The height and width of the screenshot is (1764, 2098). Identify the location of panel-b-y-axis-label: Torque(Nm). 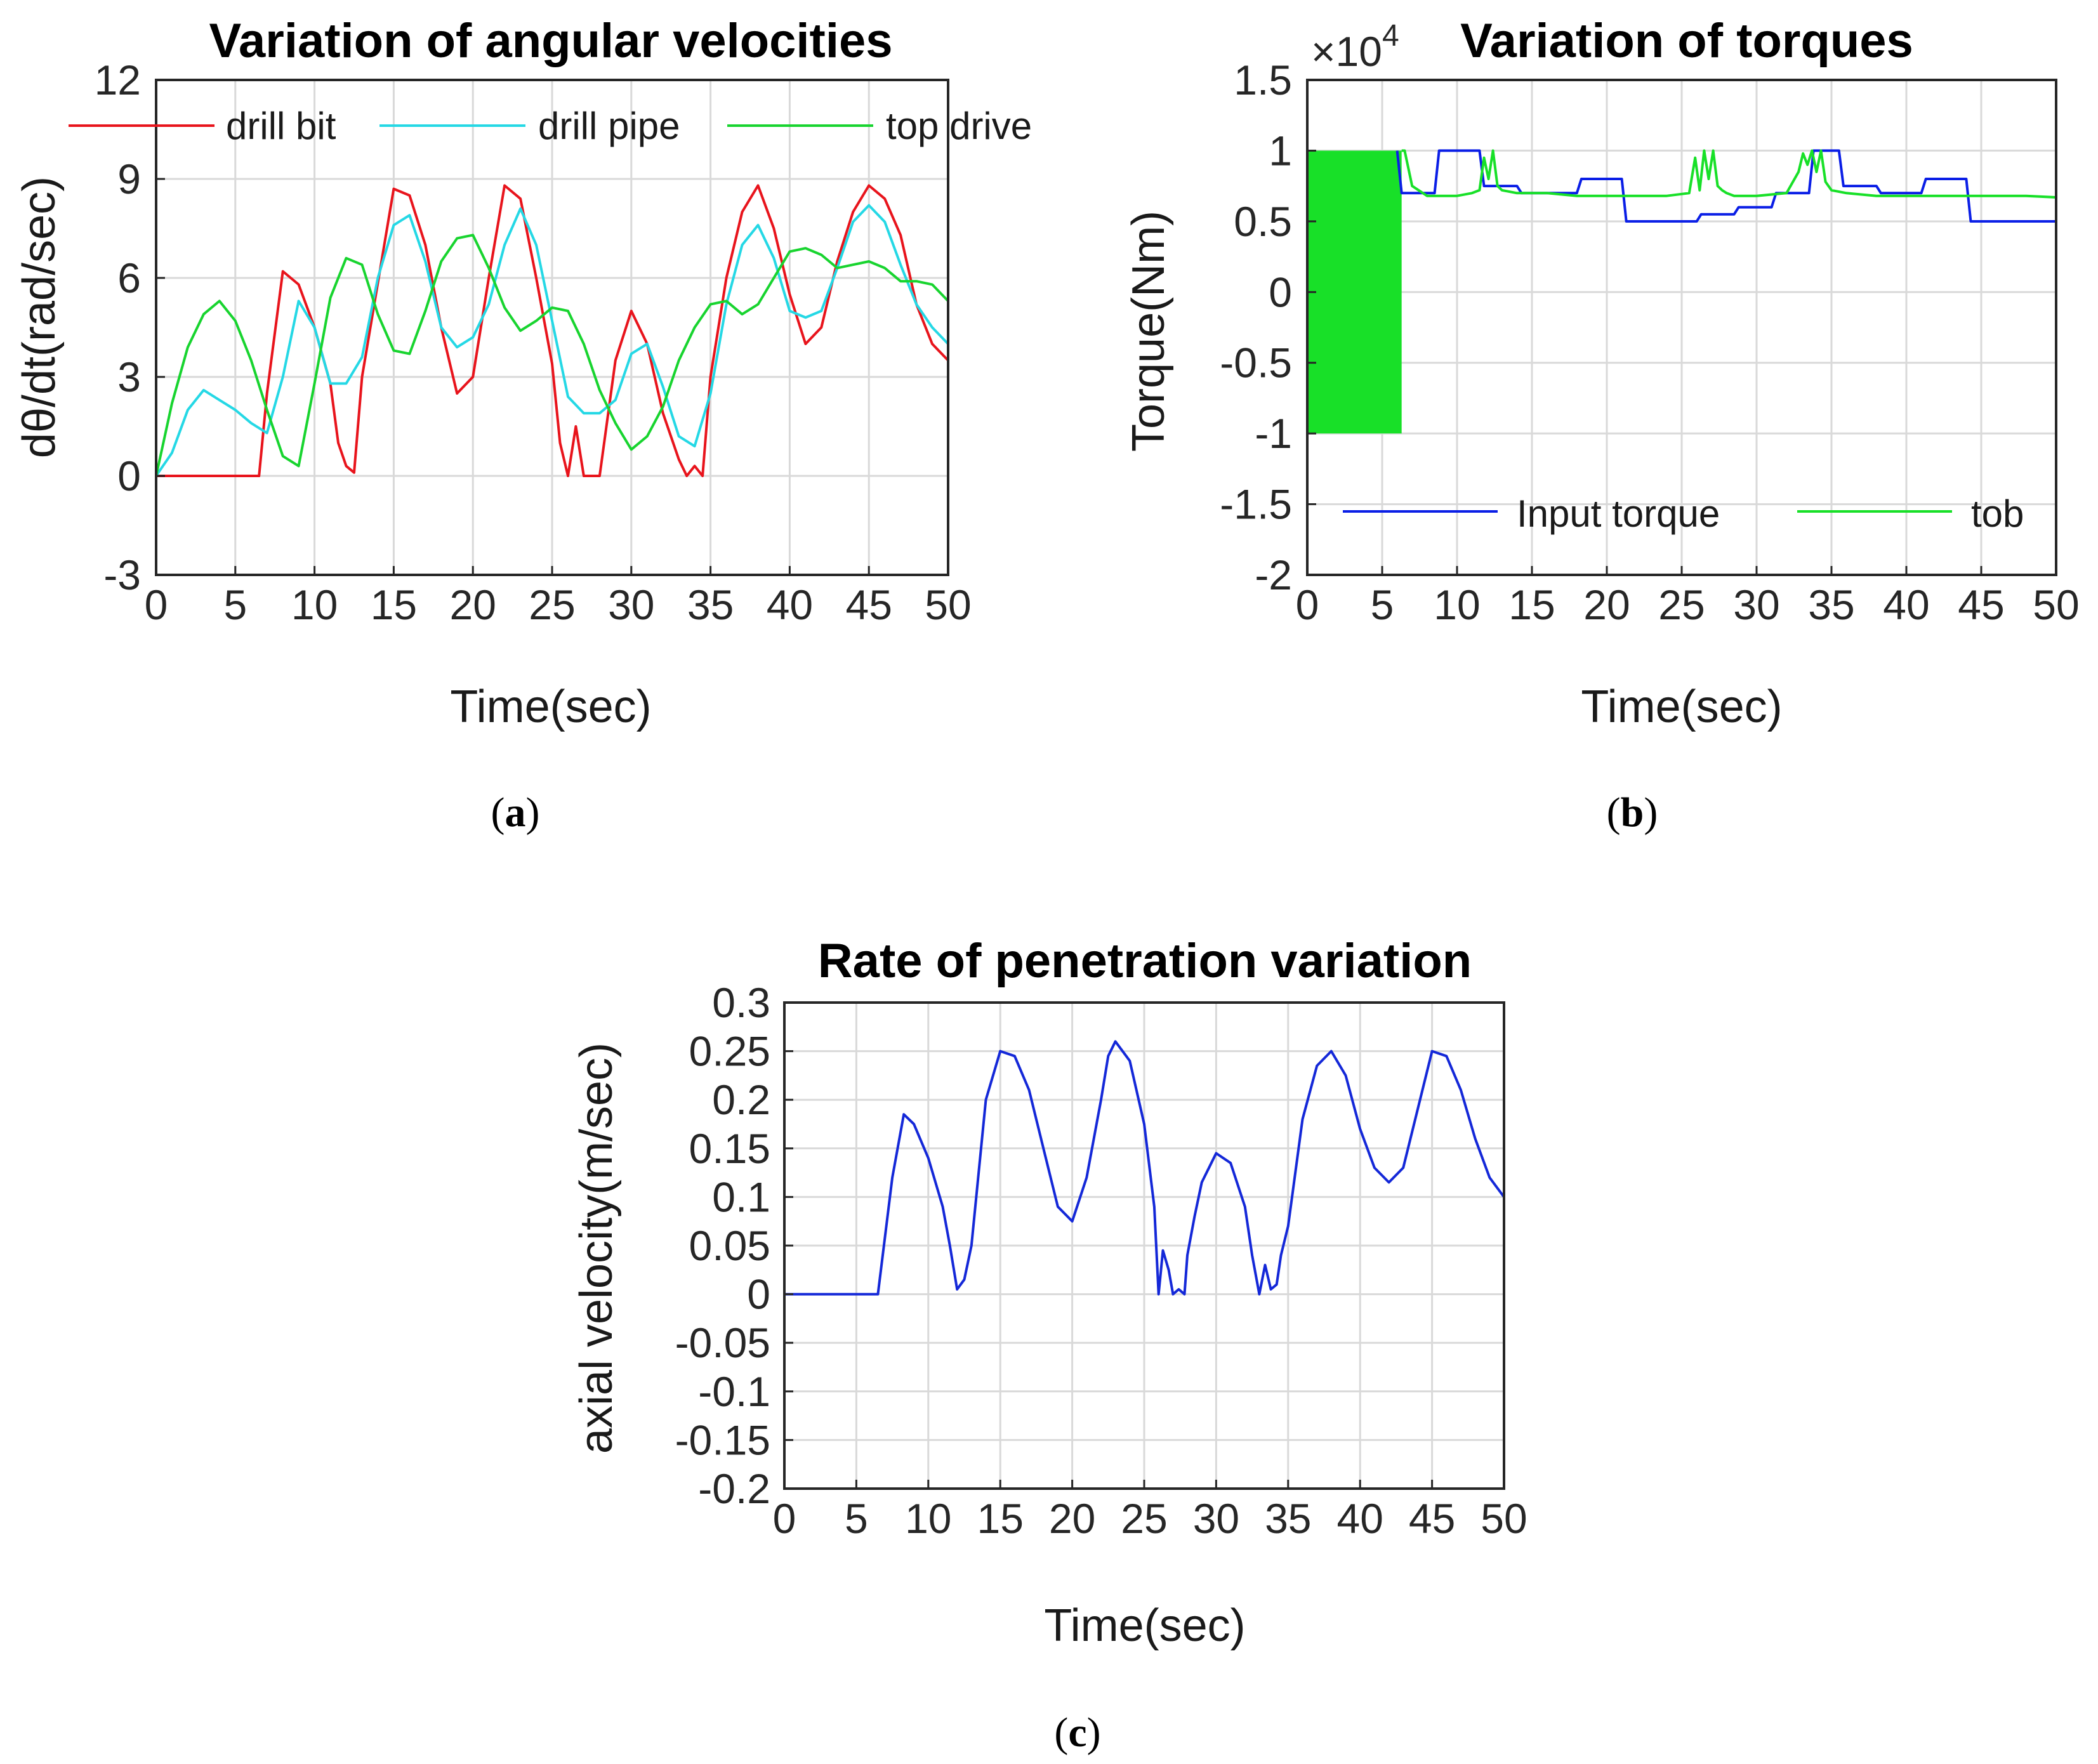
(1148, 331).